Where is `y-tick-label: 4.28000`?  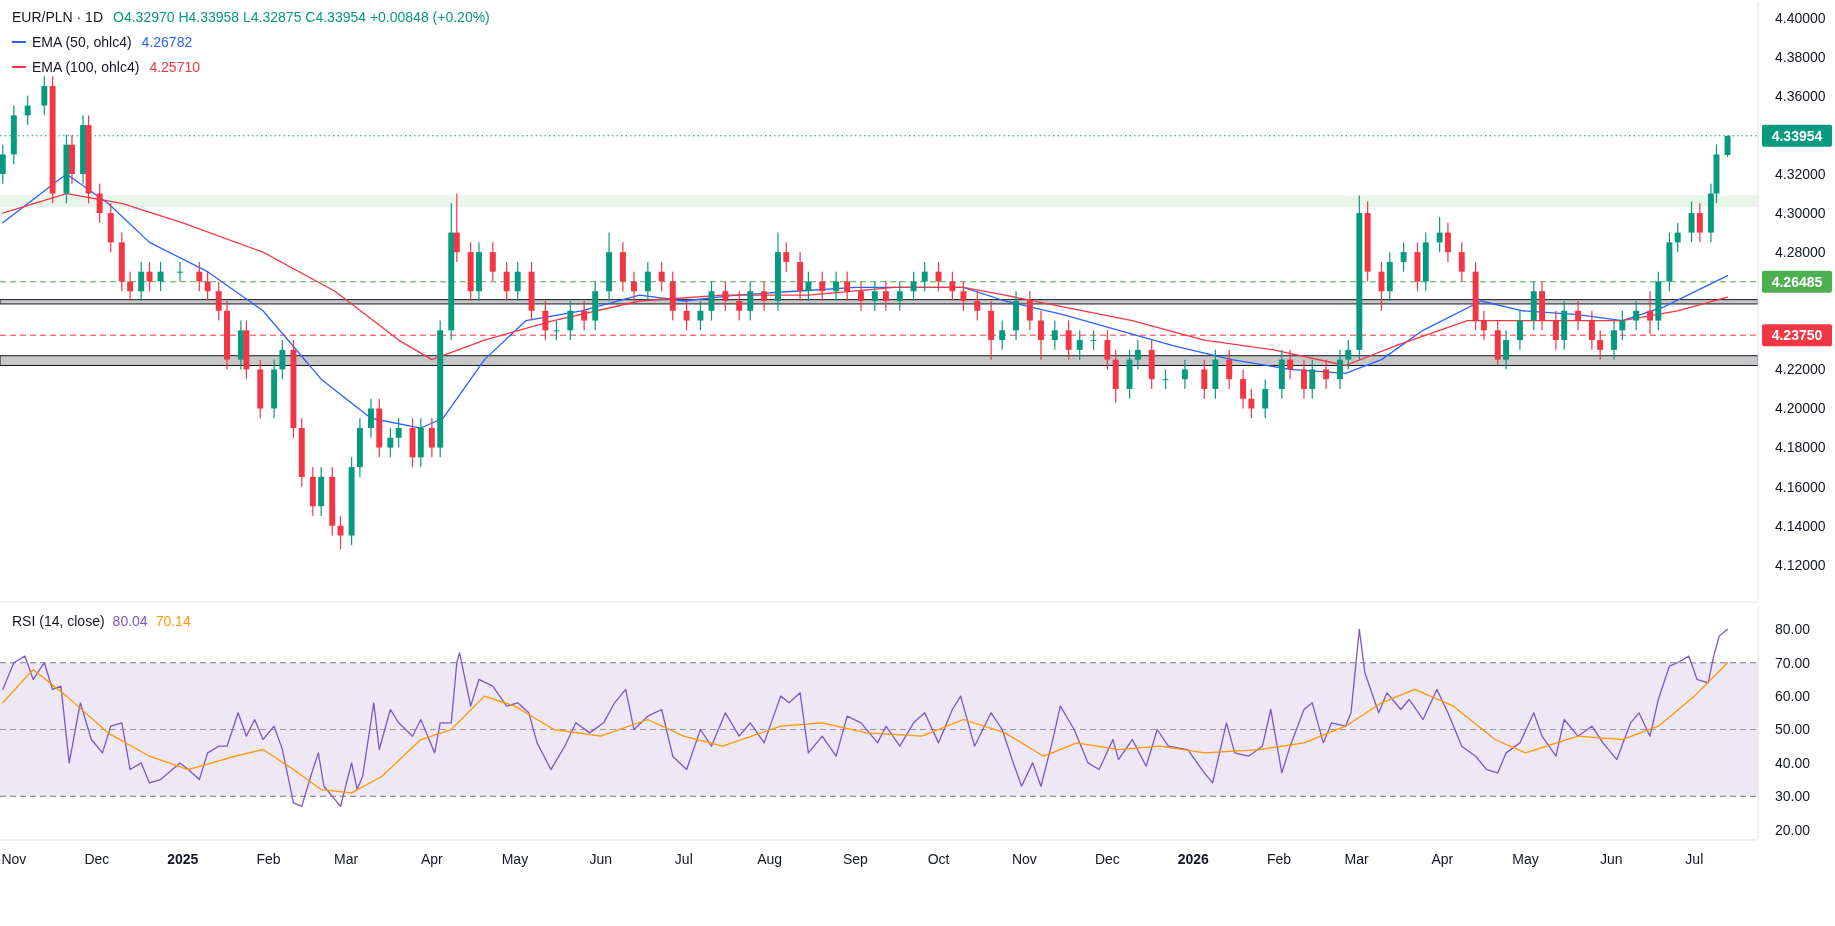 y-tick-label: 4.28000 is located at coordinates (1800, 252).